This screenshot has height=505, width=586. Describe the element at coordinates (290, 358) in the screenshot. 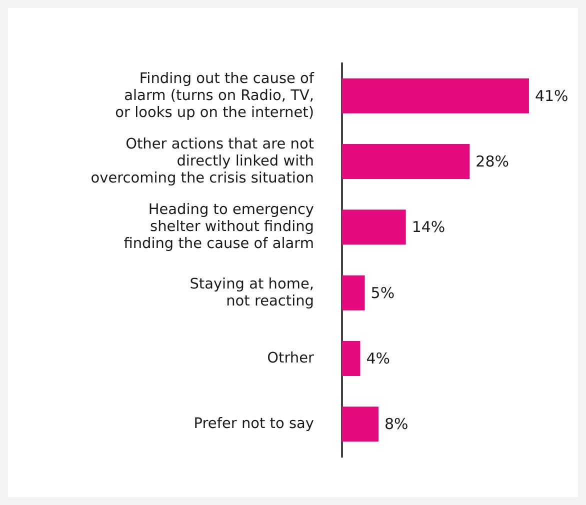

I see `y-tick-label: Otrher` at that location.